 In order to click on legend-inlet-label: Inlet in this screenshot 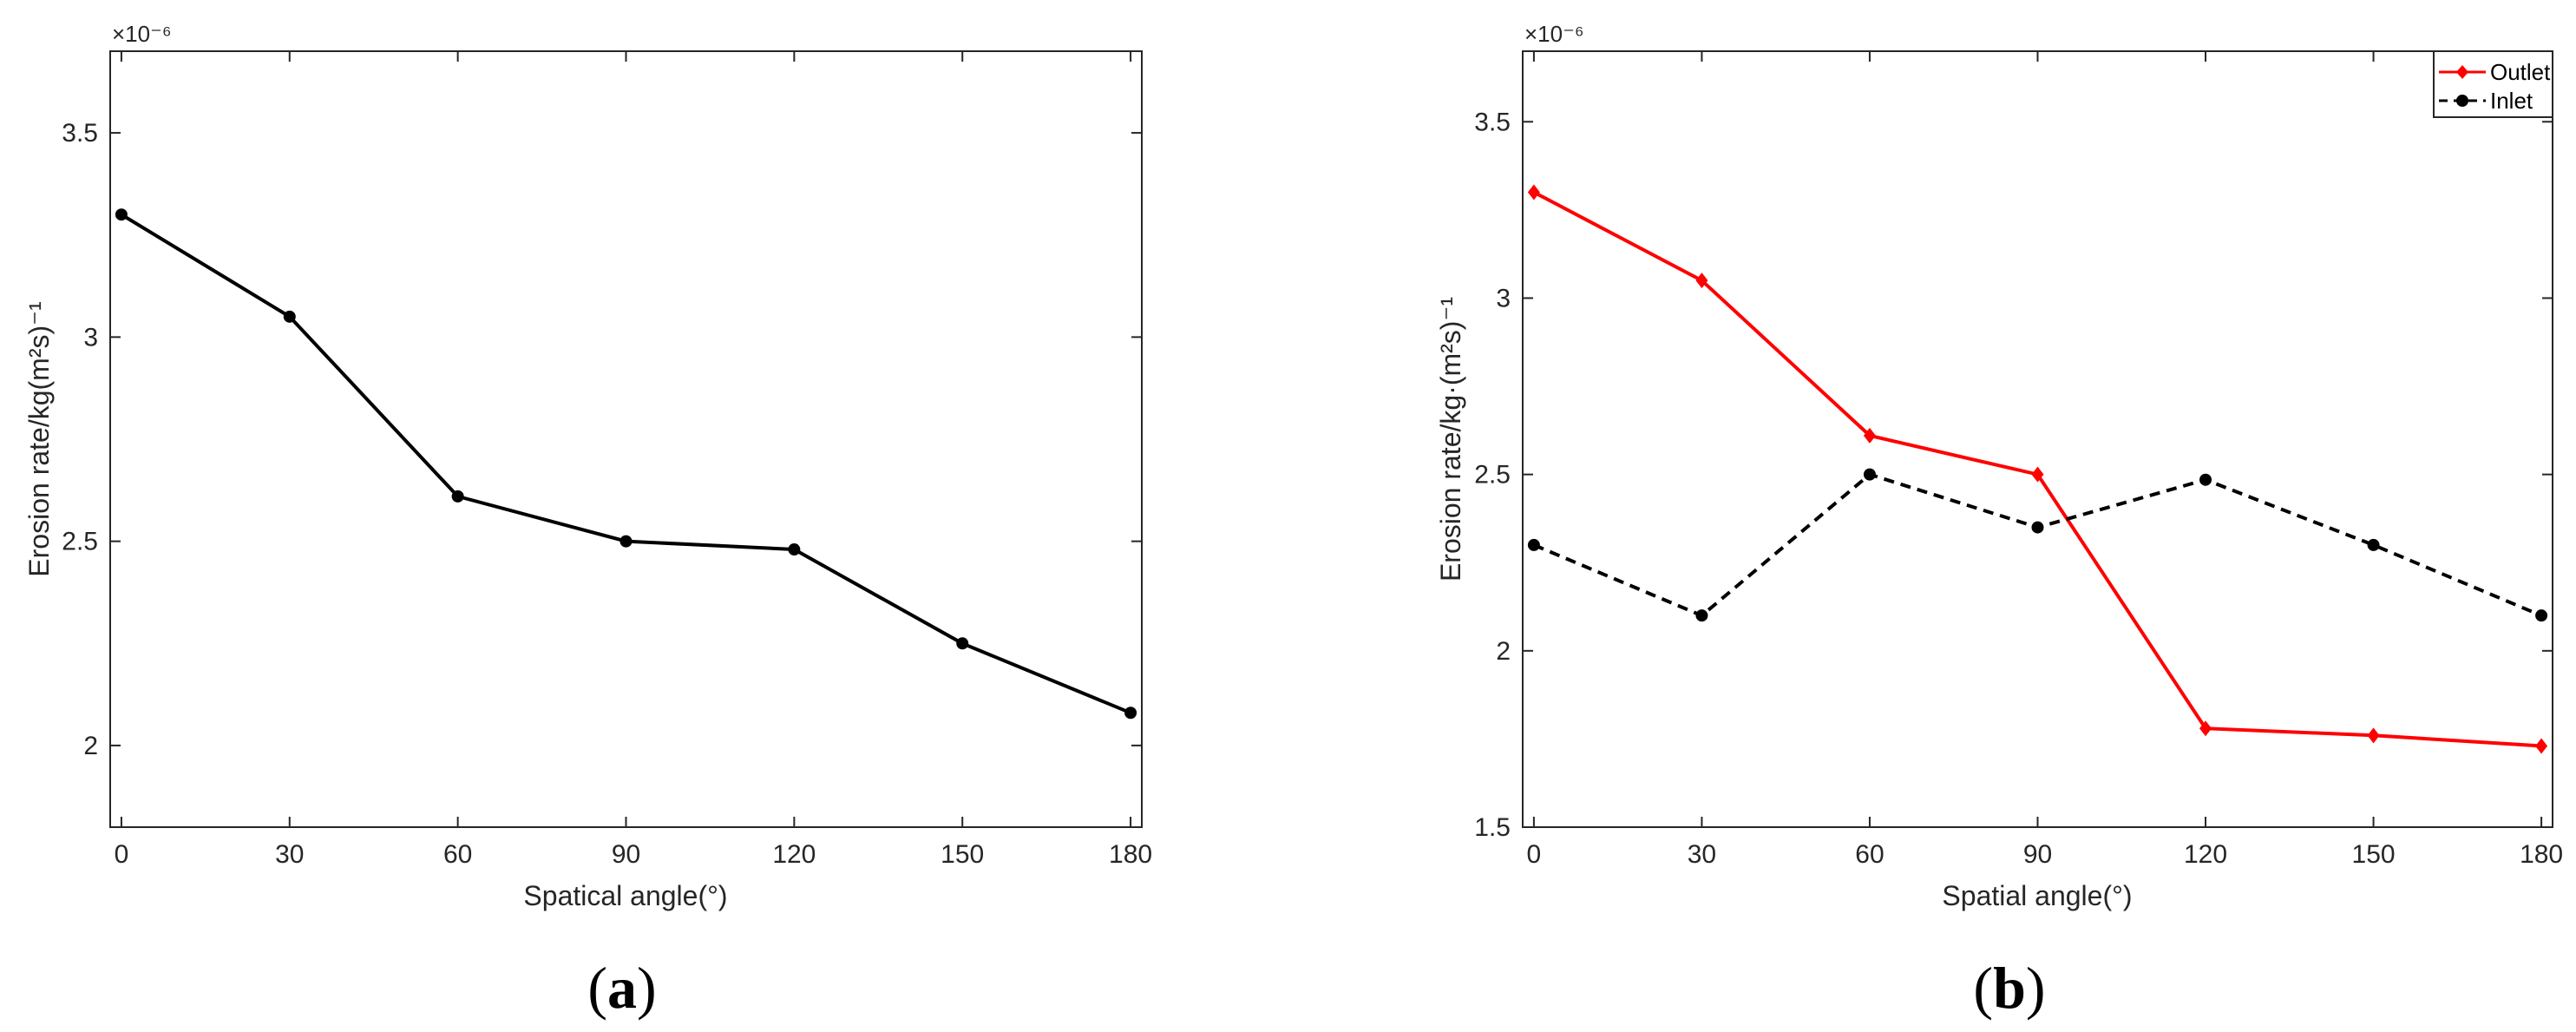, I will do `click(2511, 101)`.